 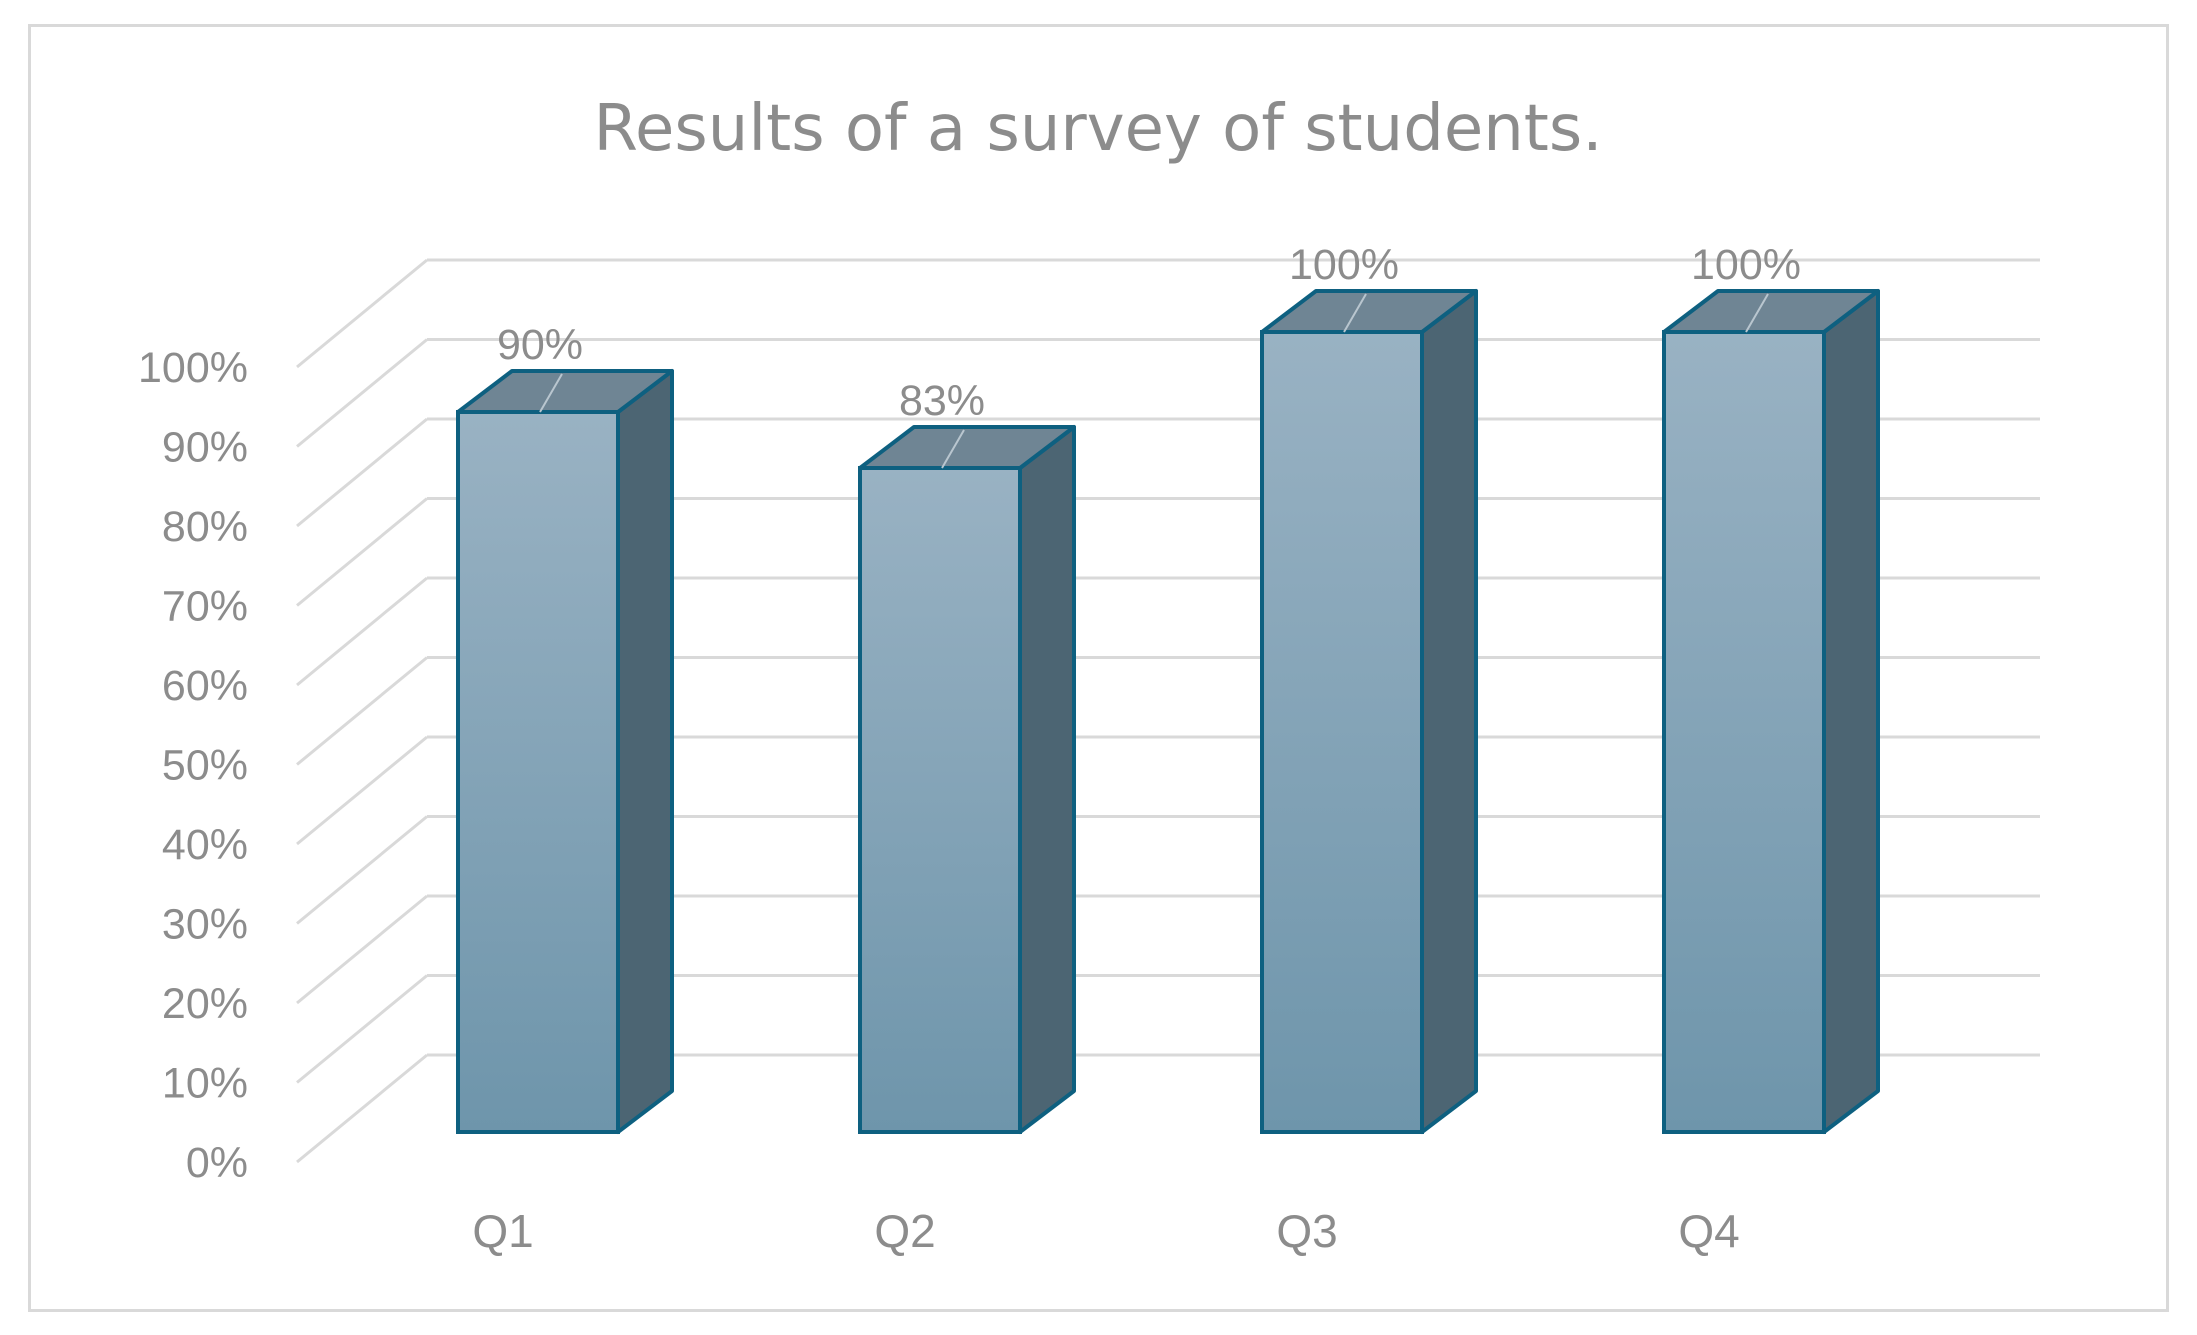 I want to click on y-axis-ticks: 0% 10% 20% 30% 40% 50% 60% 70% 80% 90% 100%, so click(x=193, y=765).